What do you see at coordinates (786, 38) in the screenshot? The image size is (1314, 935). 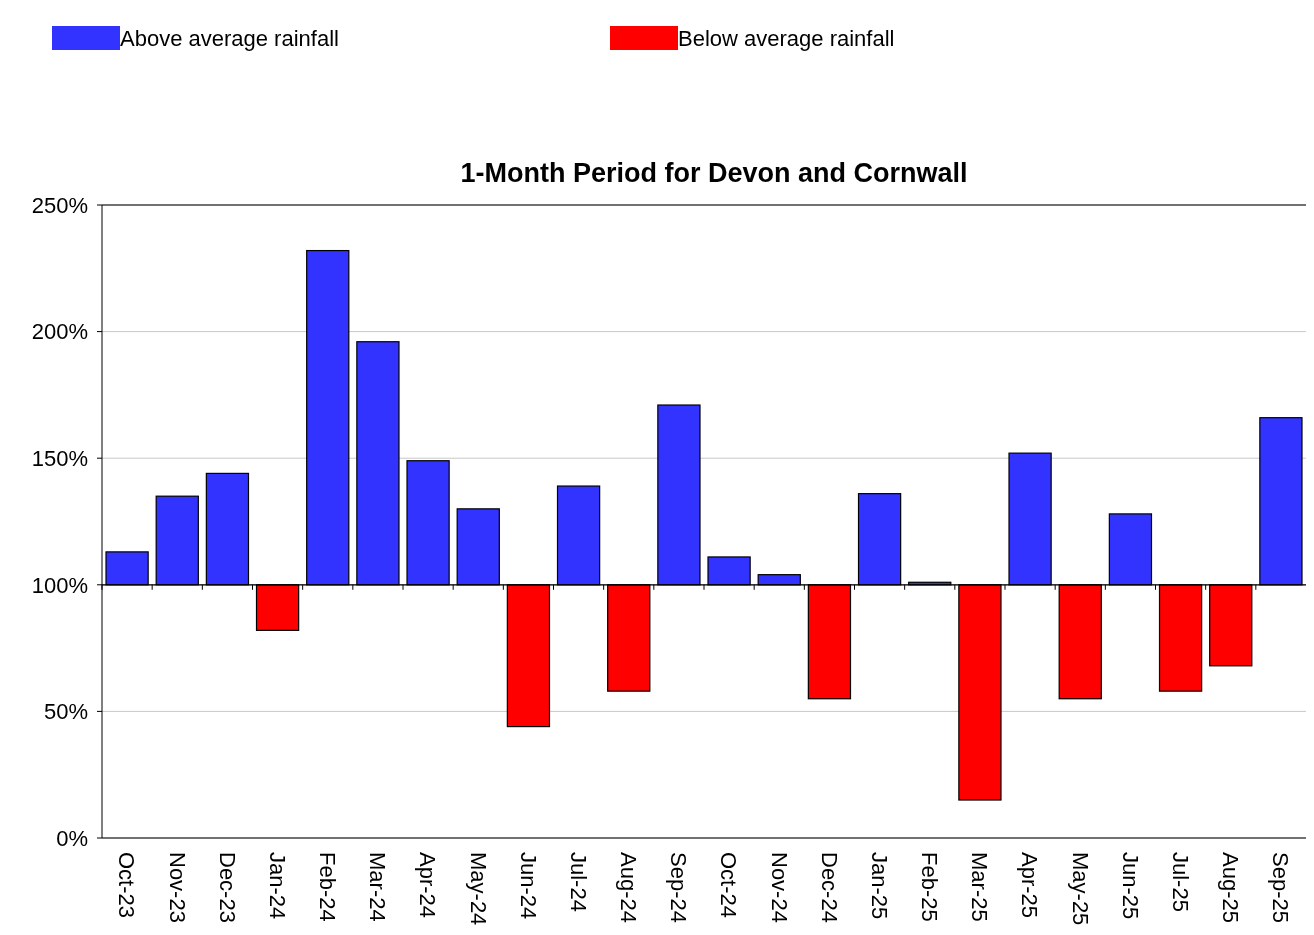 I see `legend-label: Below average rainfall` at bounding box center [786, 38].